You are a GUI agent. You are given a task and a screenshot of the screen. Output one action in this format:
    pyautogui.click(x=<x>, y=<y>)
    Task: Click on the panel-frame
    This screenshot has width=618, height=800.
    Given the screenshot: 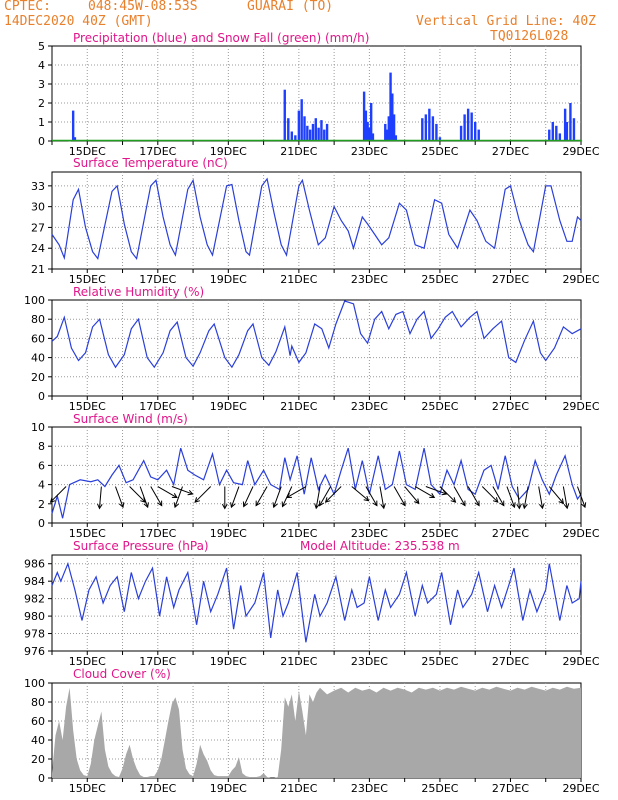 What is the action you would take?
    pyautogui.click(x=316, y=348)
    